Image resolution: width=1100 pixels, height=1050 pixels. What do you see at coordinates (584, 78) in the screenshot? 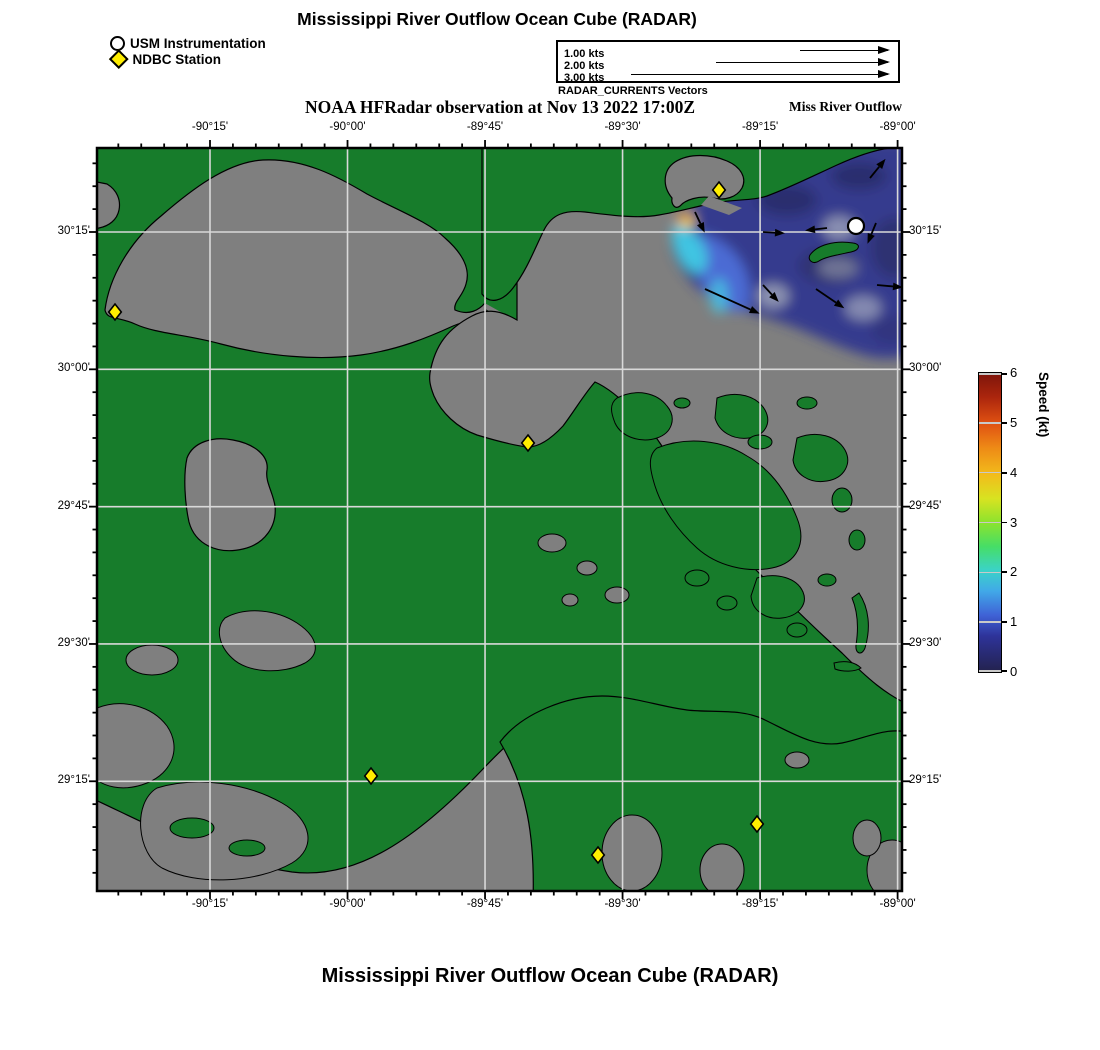
I see `vector-scale-label-3: 3.00 kts` at bounding box center [584, 78].